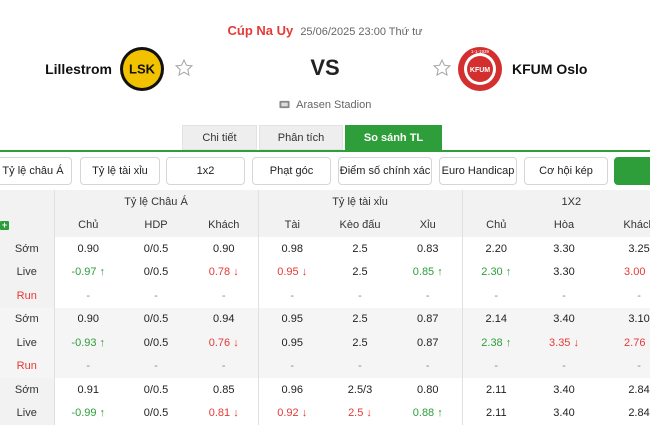 The image size is (650, 433). What do you see at coordinates (635, 272) in the screenshot?
I see `odds-value: 3.00` at bounding box center [635, 272].